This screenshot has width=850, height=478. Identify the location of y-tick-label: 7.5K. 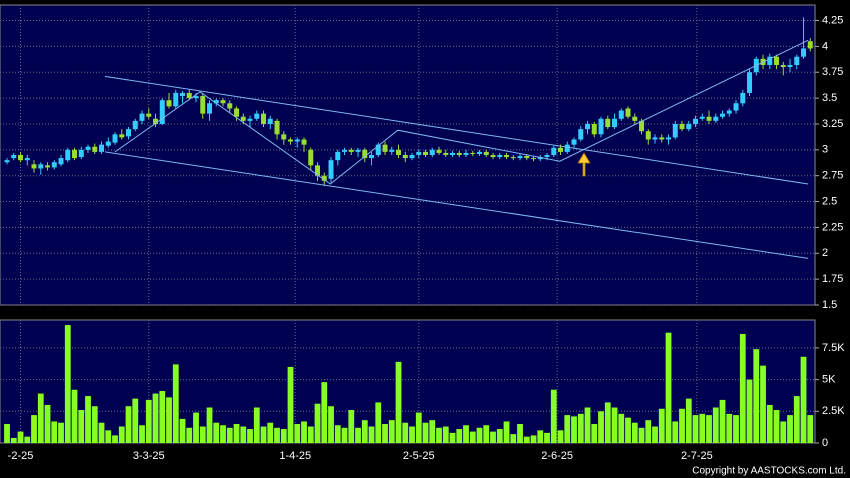
(833, 348).